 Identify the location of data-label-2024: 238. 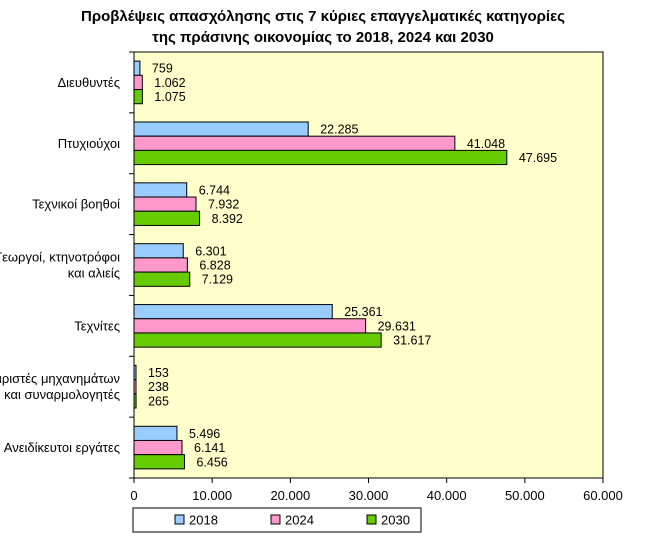
(158, 387).